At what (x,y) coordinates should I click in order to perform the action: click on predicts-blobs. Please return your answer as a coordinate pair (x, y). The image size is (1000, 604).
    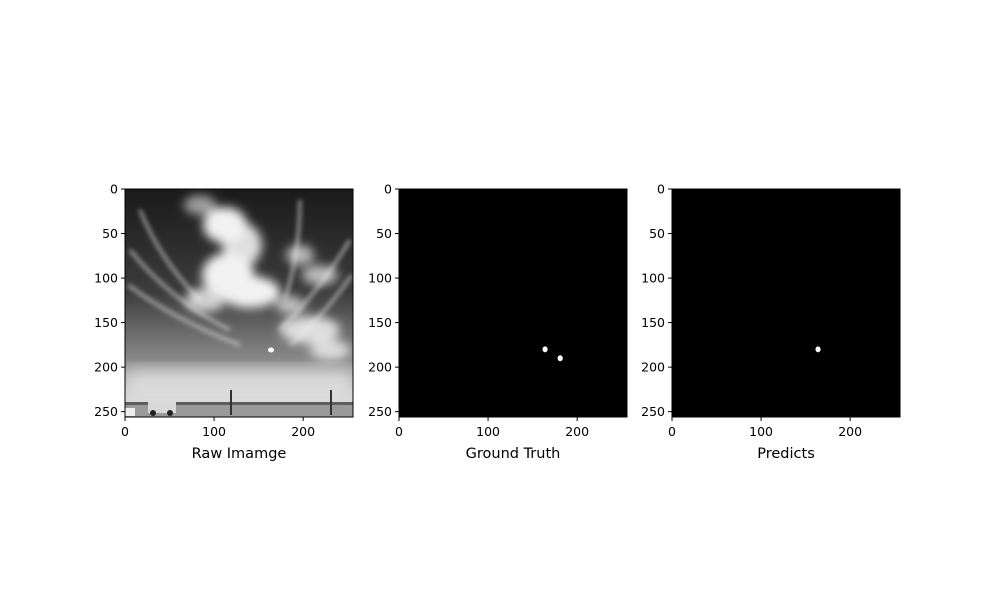
    Looking at the image, I should click on (818, 349).